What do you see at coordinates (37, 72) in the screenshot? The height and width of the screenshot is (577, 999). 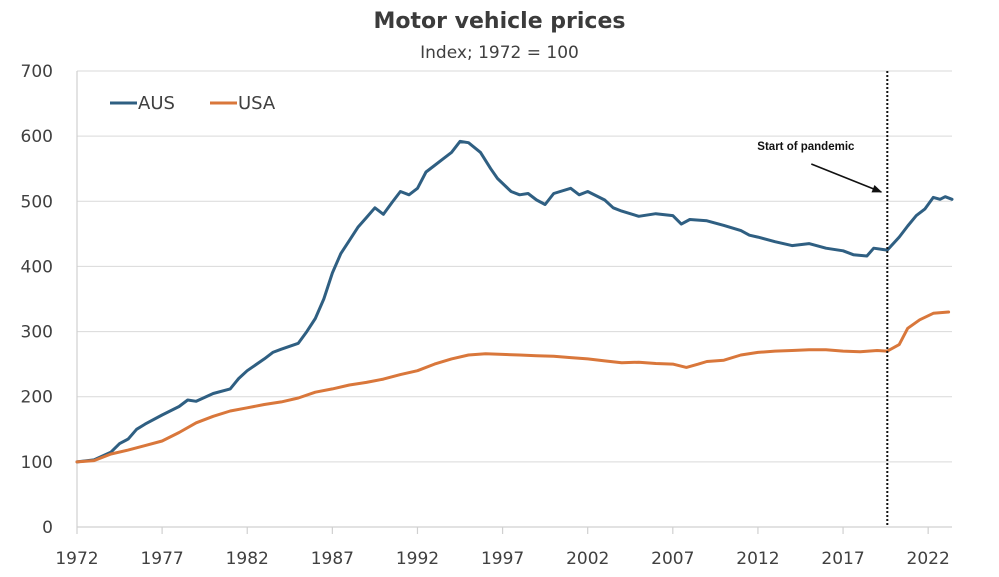 I see `y-tick-label: 700` at bounding box center [37, 72].